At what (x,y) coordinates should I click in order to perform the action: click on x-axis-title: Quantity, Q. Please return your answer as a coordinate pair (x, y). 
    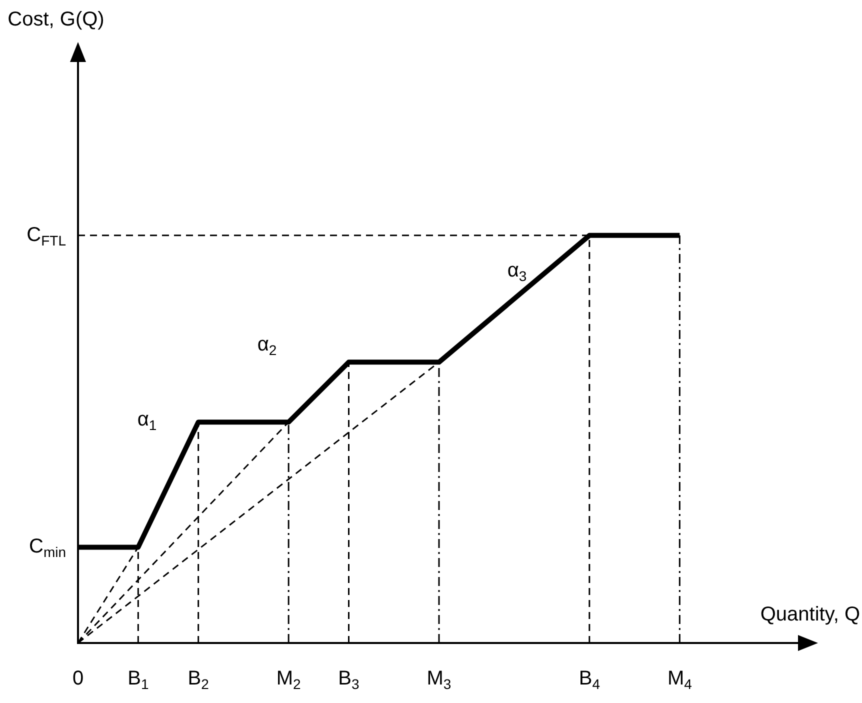
    Looking at the image, I should click on (810, 615).